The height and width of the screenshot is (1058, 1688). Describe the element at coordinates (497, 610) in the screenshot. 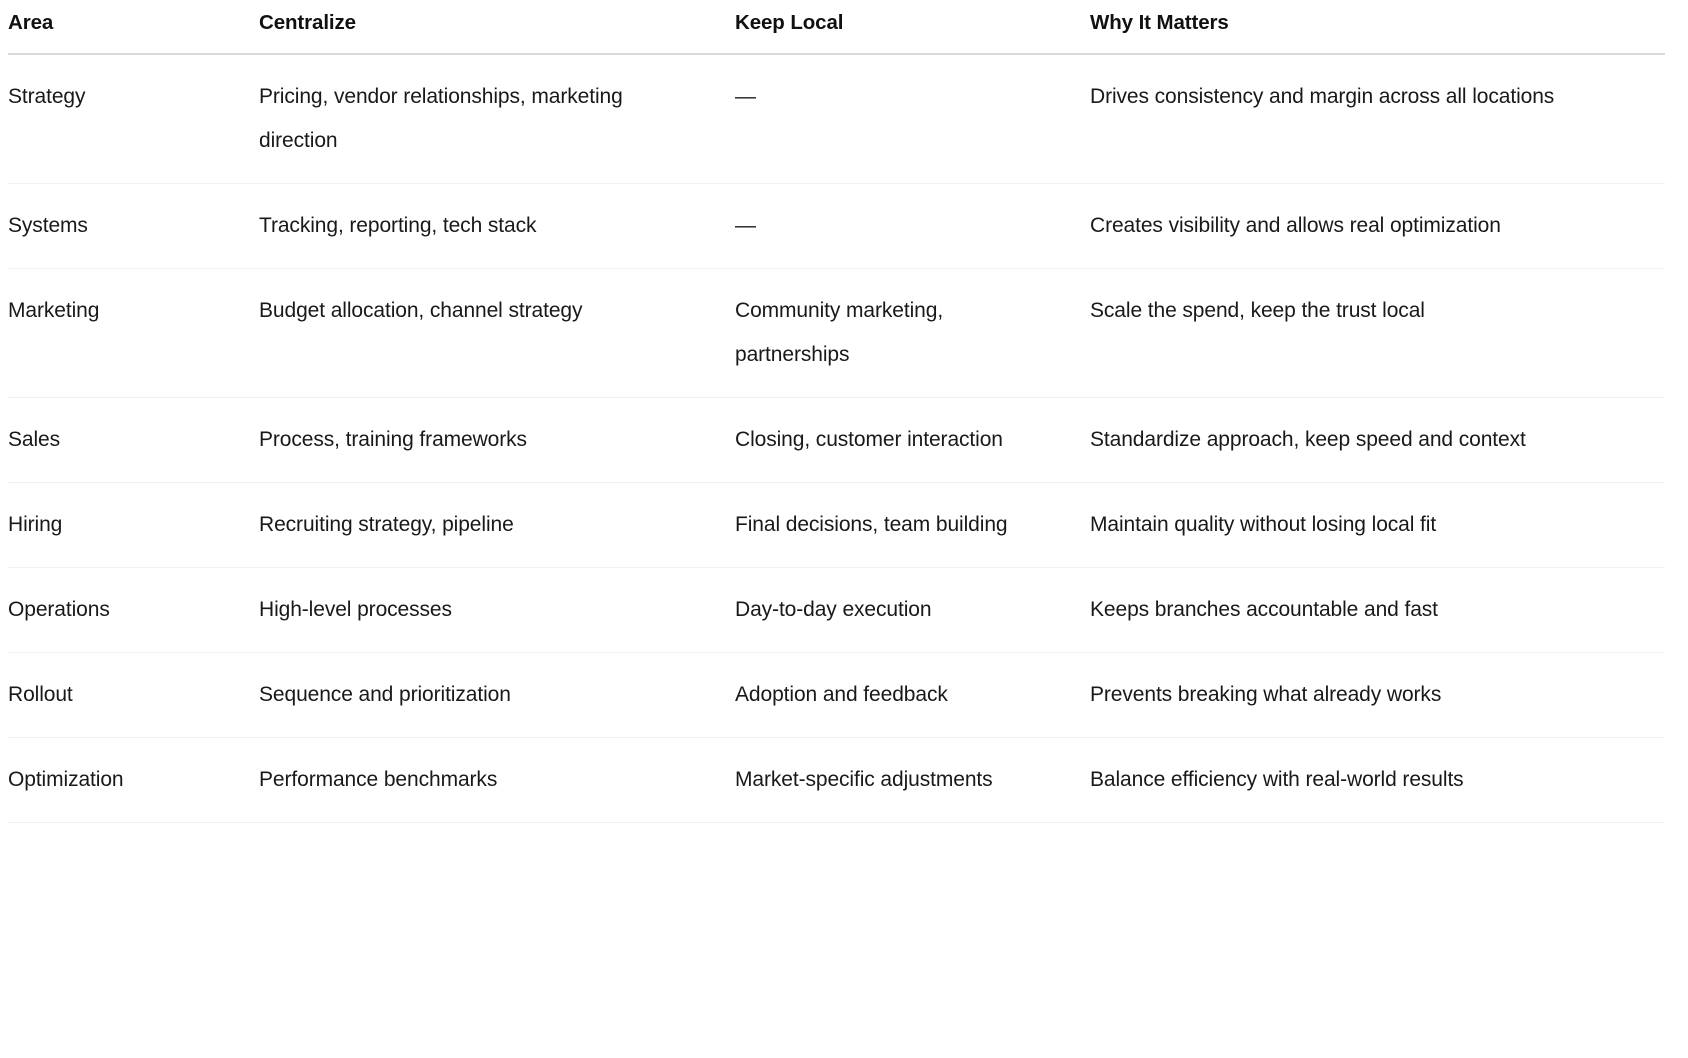

I see `cell-centralize: High-level processes` at that location.